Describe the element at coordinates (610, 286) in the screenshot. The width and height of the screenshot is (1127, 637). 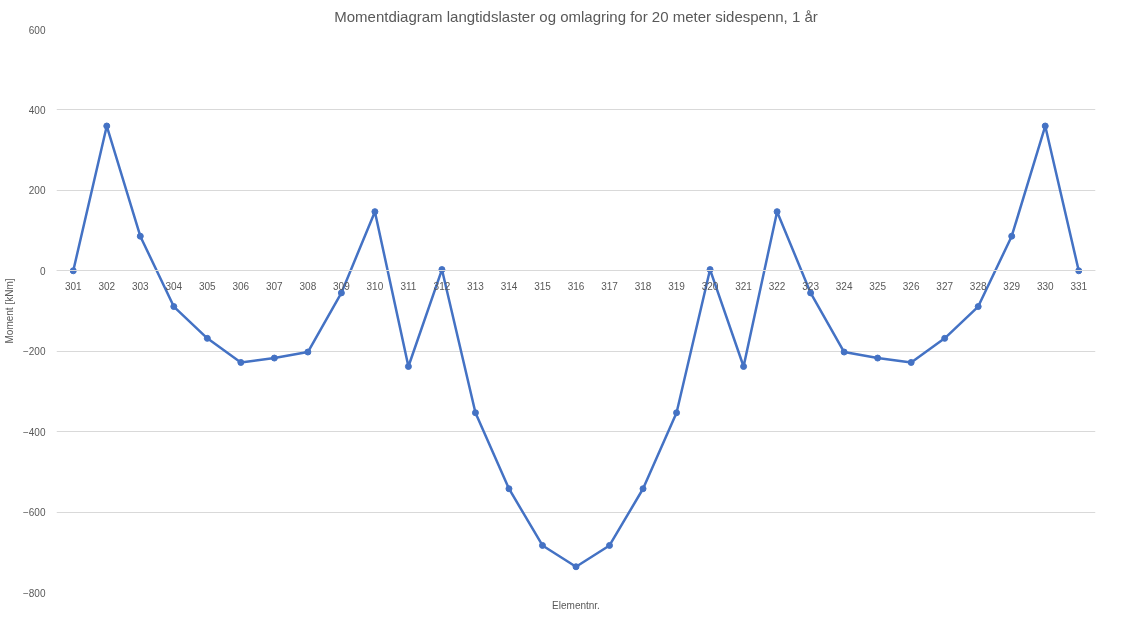
I see `x-tick-label: 317` at that location.